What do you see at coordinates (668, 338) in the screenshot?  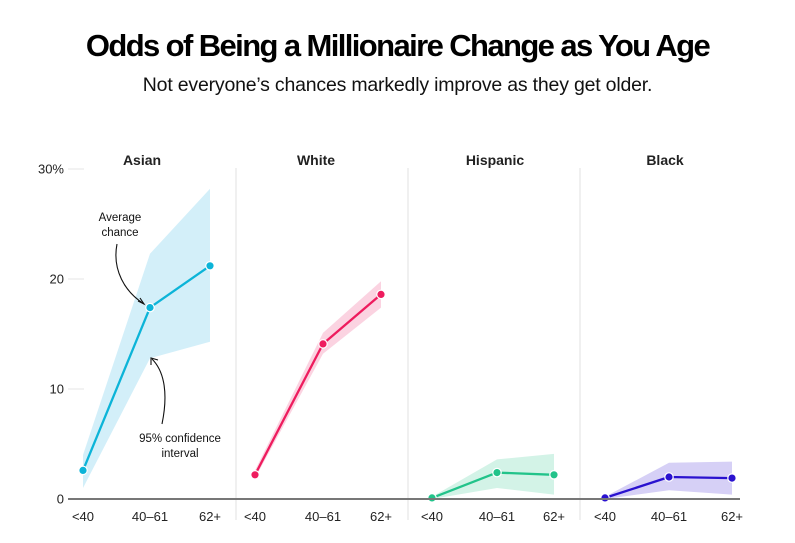 I see `panel-black: Black <40 40–61 62+` at bounding box center [668, 338].